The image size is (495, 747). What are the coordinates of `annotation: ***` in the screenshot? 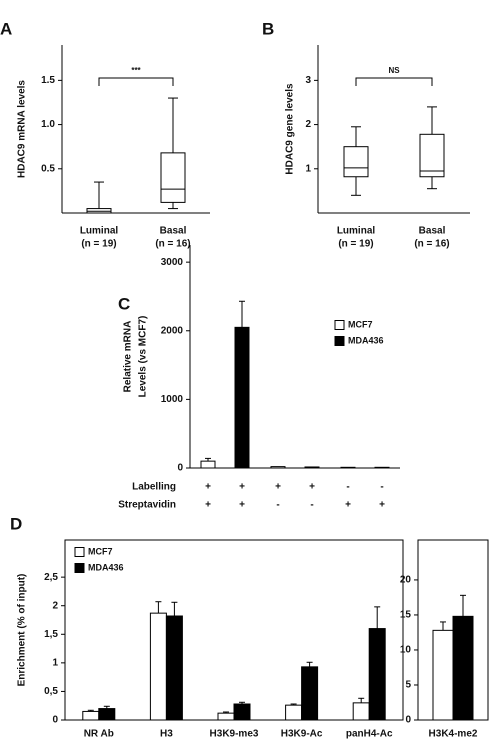 It's located at (136, 70).